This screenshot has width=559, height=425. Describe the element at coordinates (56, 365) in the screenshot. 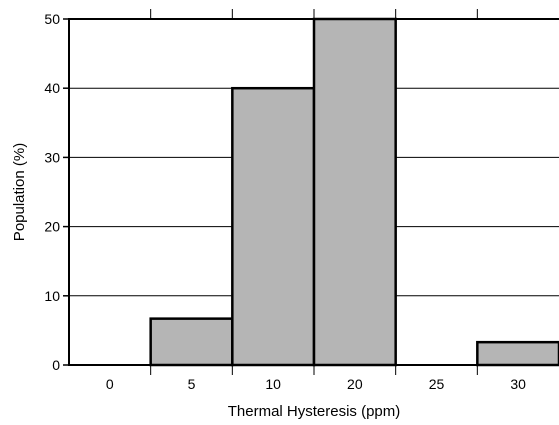

I see `y-tick-label: 0` at that location.